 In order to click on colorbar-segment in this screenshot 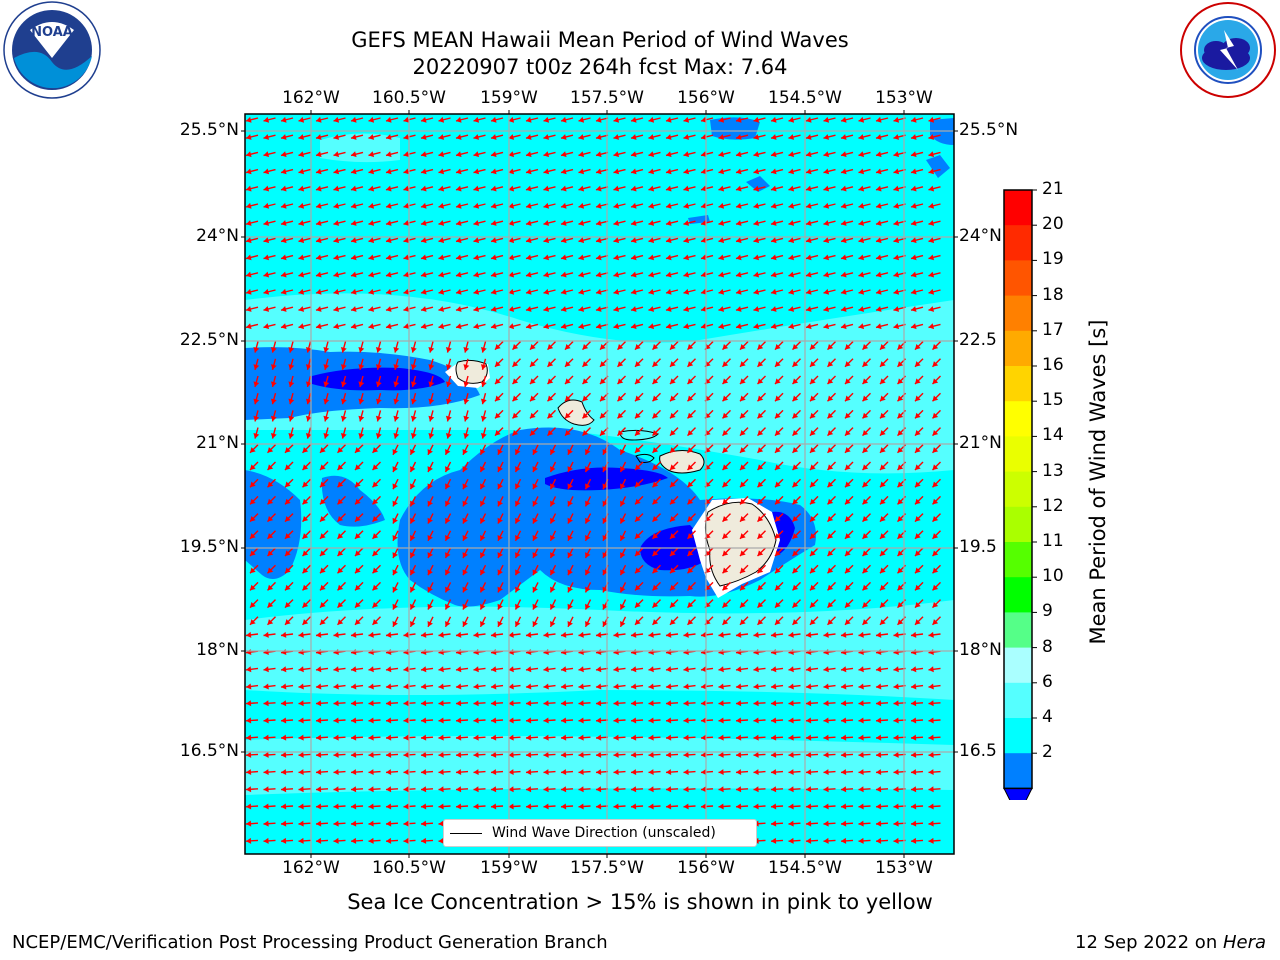, I will do `click(1018, 454)`.